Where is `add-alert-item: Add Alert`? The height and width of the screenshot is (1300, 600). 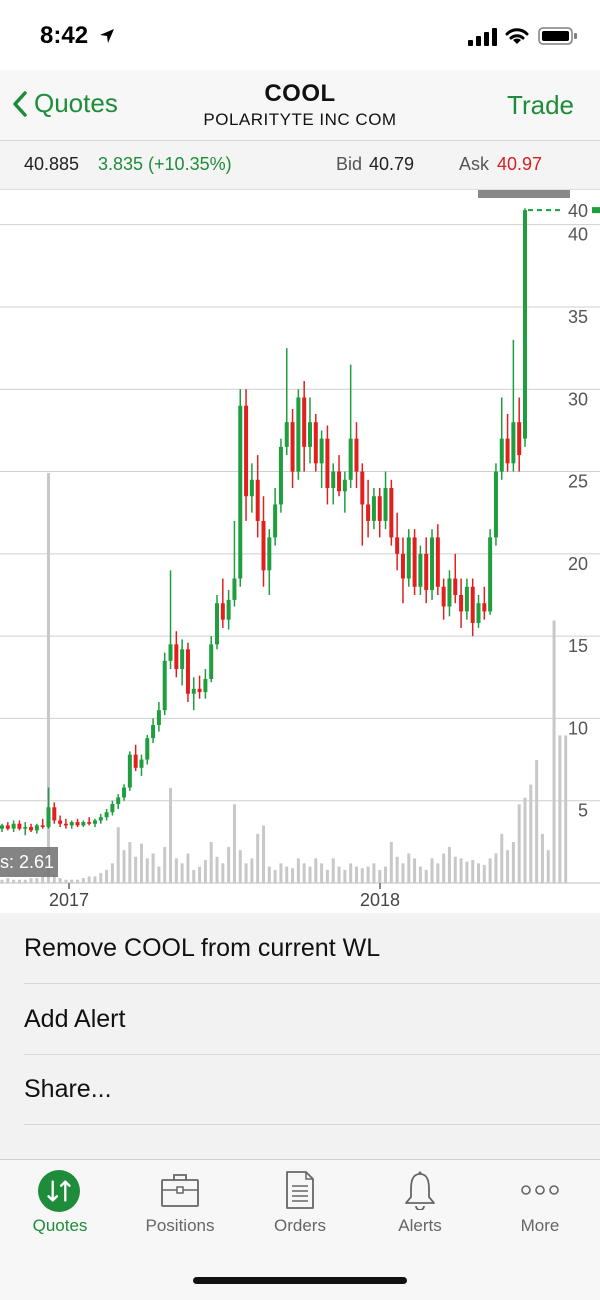
add-alert-item: Add Alert is located at coordinates (312, 1019).